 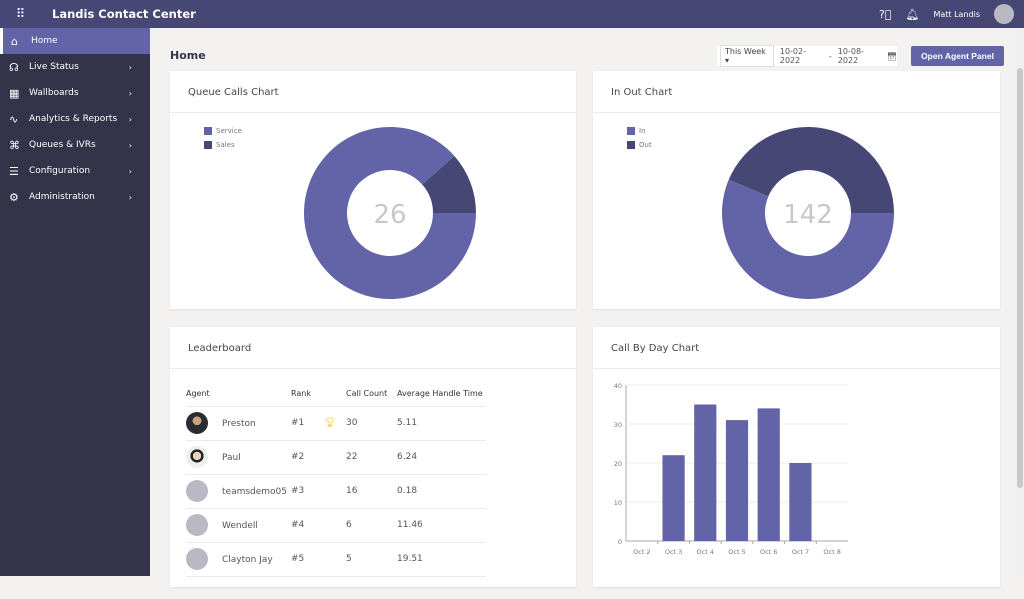 I want to click on x-tick-label: Oct 6, so click(x=768, y=552).